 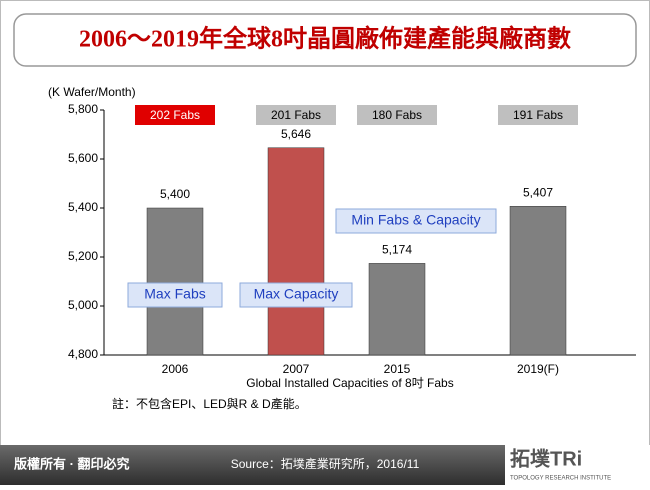 I want to click on x-tick-label: 2006, so click(x=175, y=369).